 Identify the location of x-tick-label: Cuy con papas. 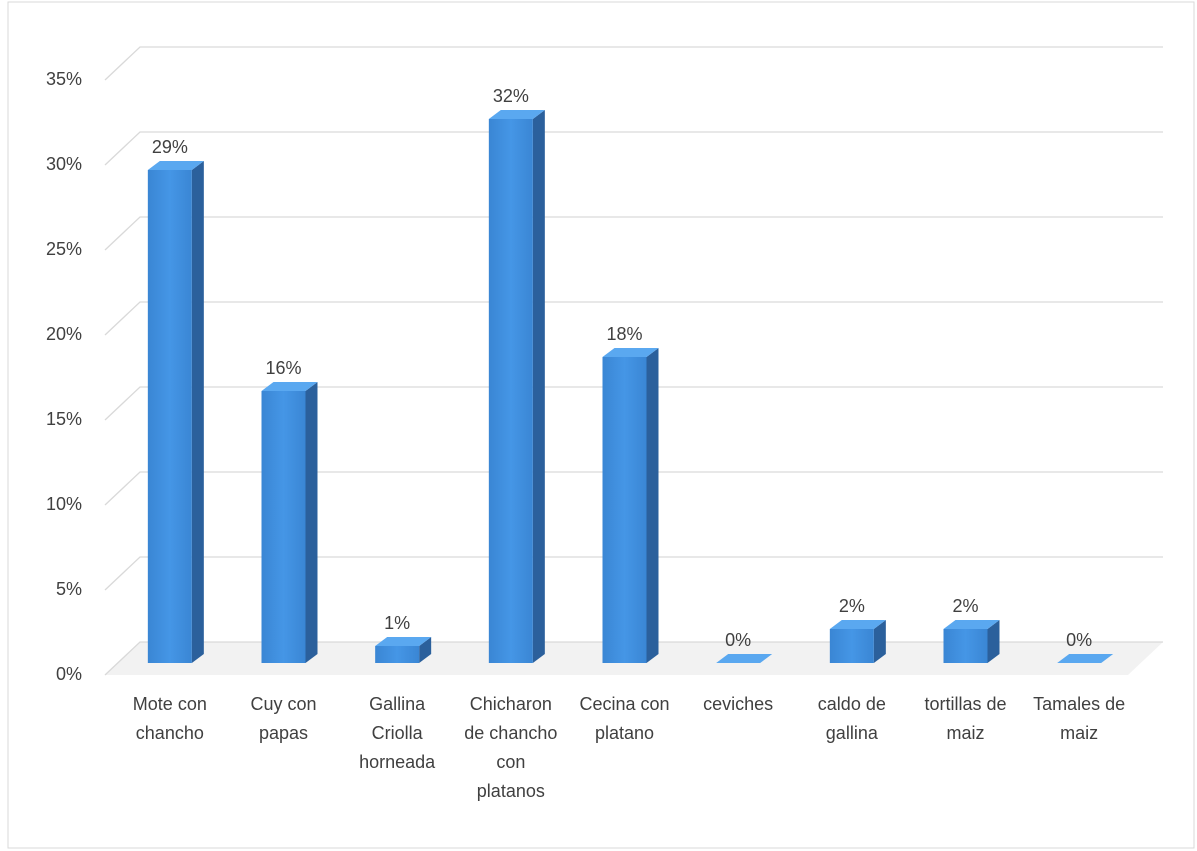
(283, 718).